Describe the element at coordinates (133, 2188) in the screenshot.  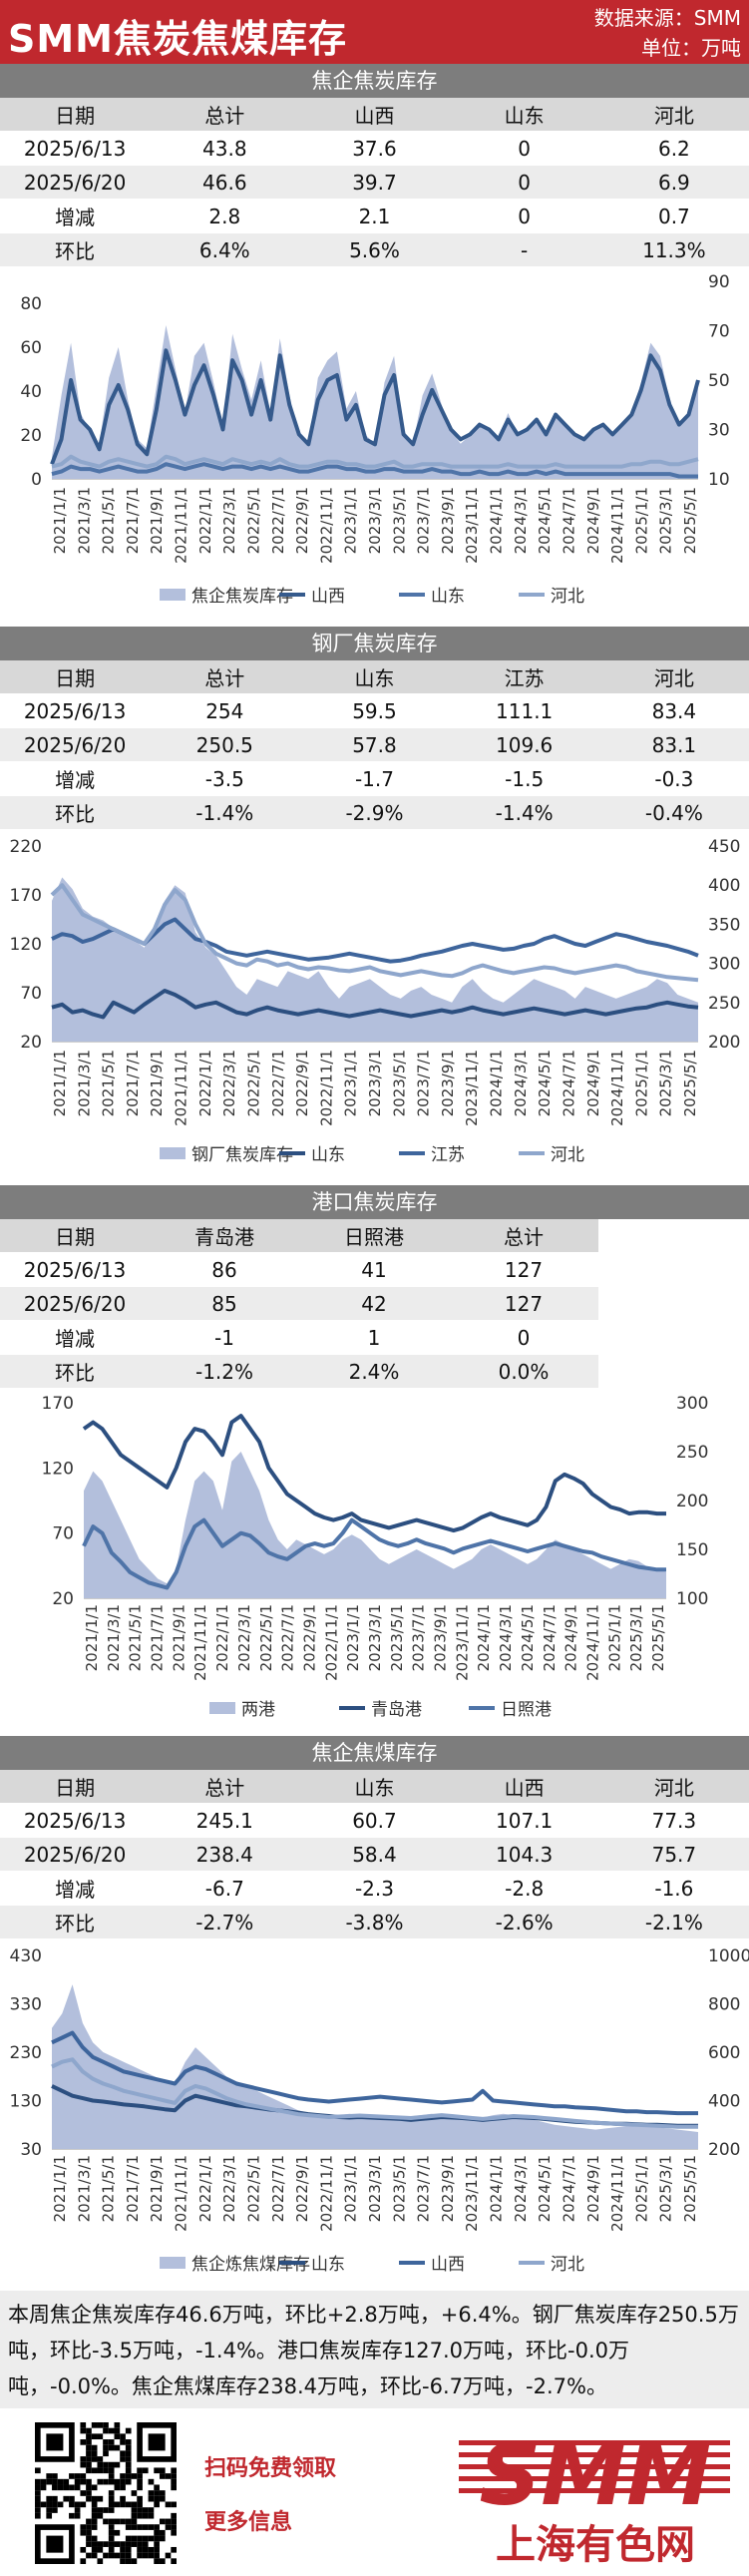
I see `x-tick-label: 2021/7/1` at that location.